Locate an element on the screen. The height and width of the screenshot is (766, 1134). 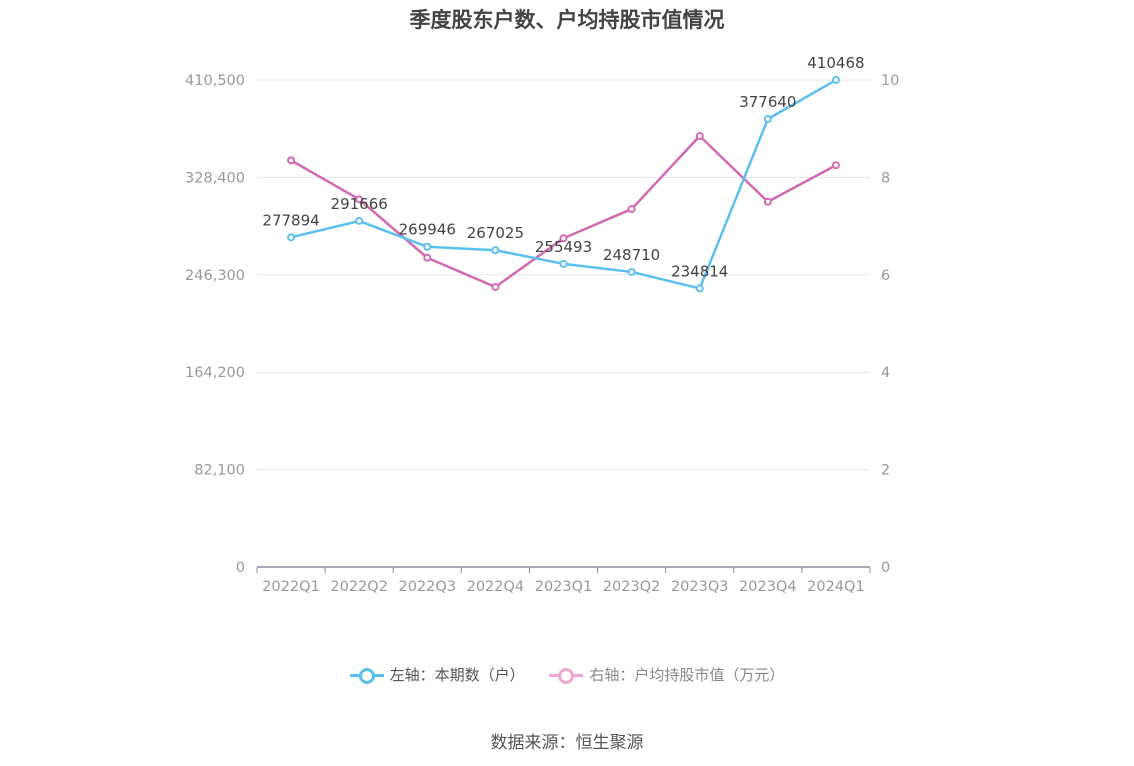
x-tick-label: 2022Q2 is located at coordinates (359, 587).